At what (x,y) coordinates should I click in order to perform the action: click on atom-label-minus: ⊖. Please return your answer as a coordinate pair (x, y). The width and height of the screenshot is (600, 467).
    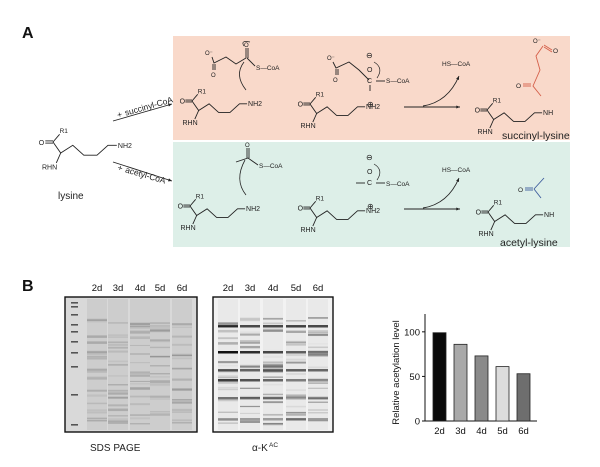
    Looking at the image, I should click on (369, 55).